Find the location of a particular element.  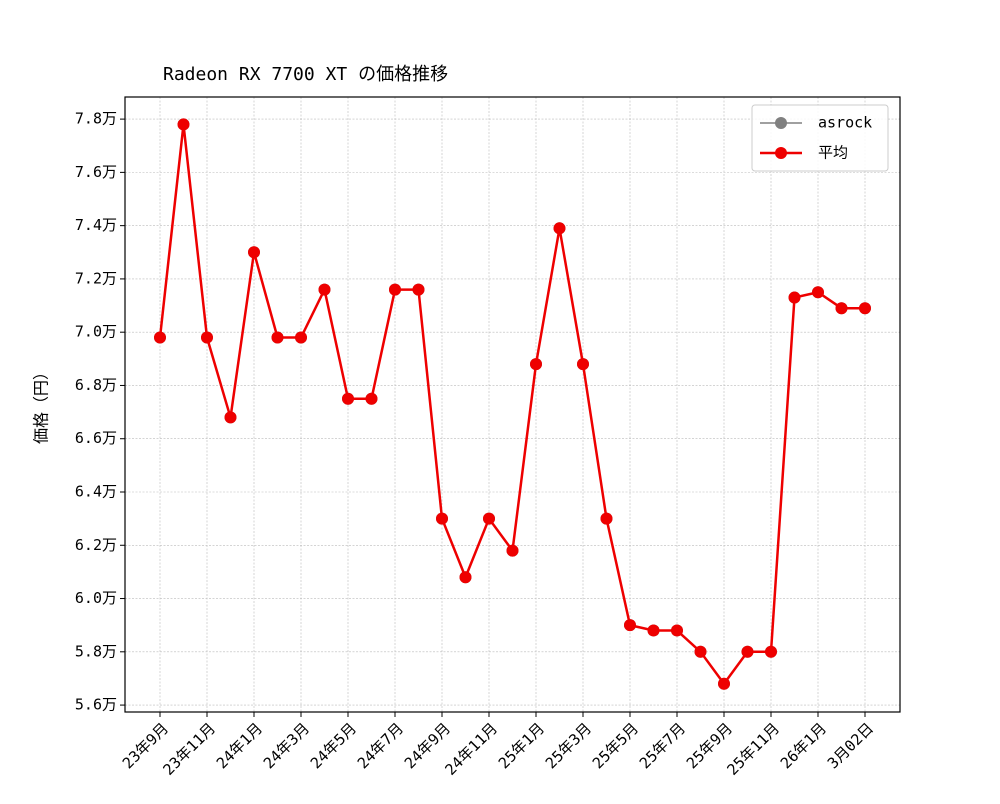

y-axis-label: 価格（円） is located at coordinates (41, 404).